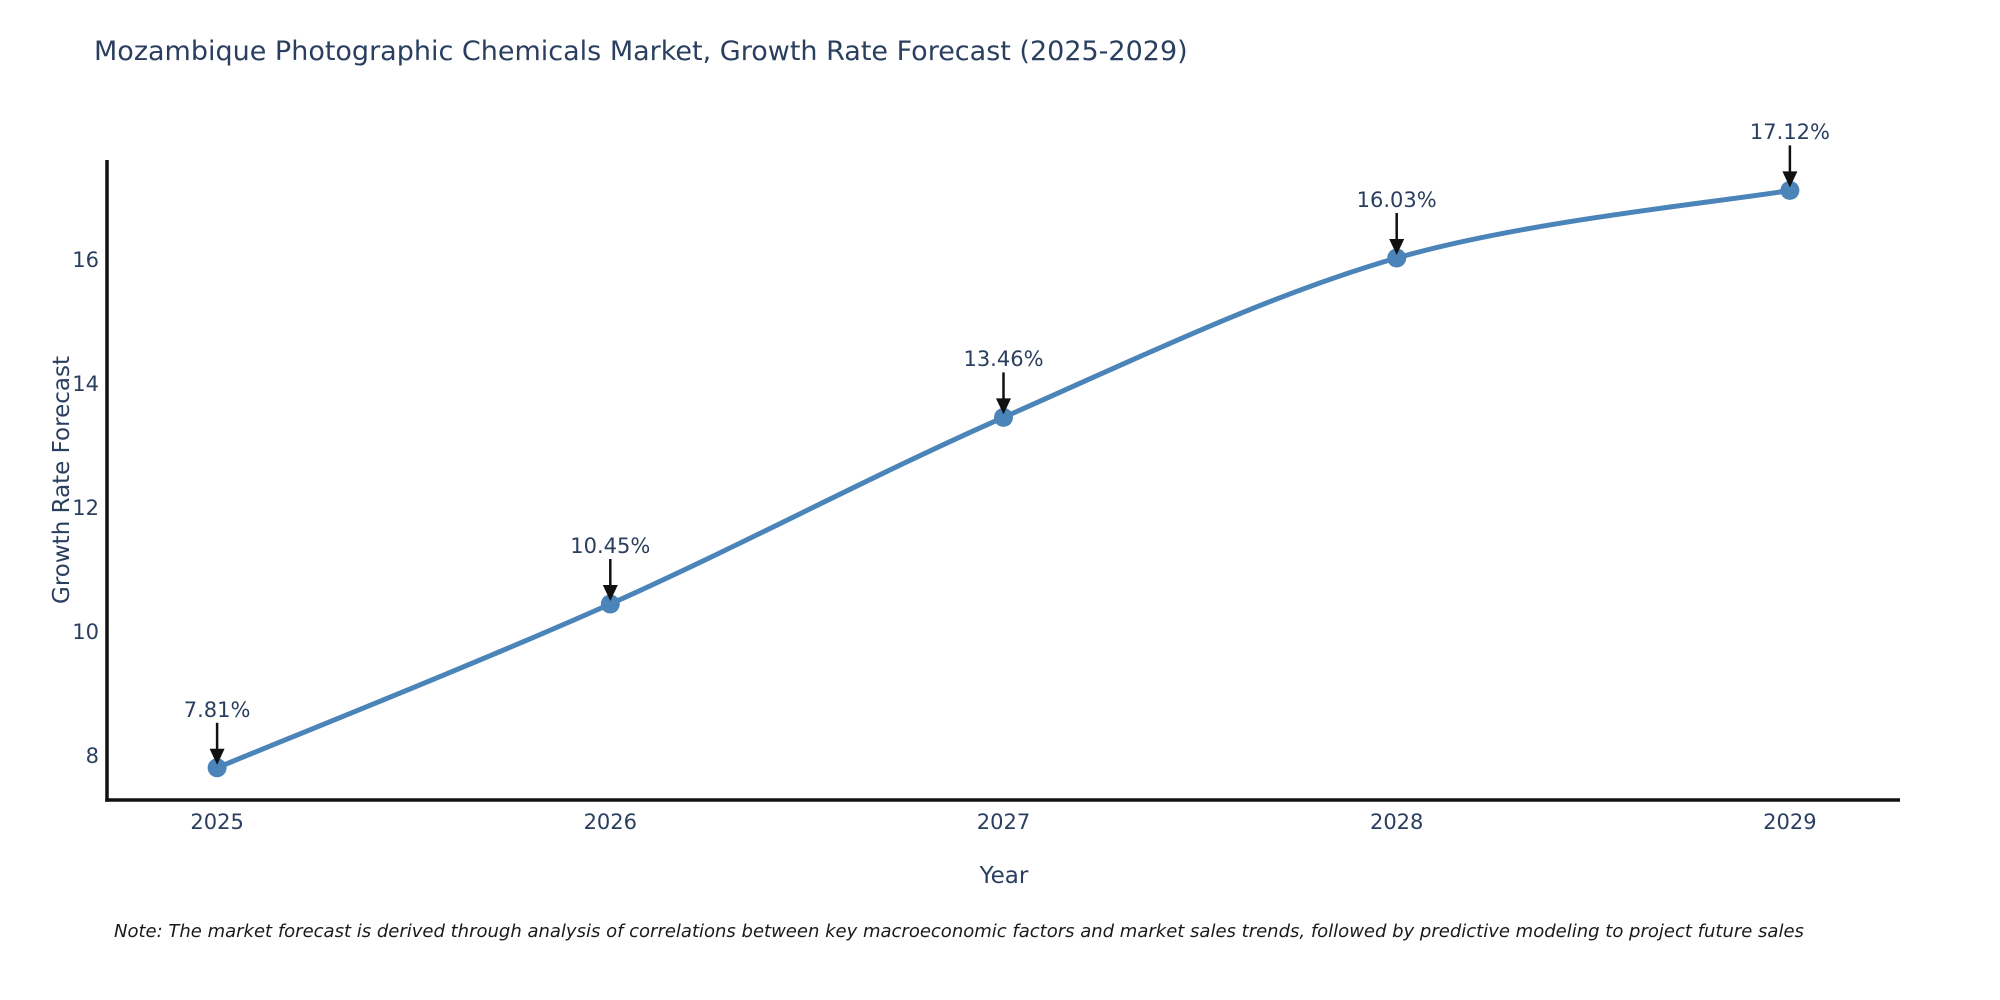 The image size is (2000, 1000). I want to click on x-tick-label: 2029, so click(1790, 822).